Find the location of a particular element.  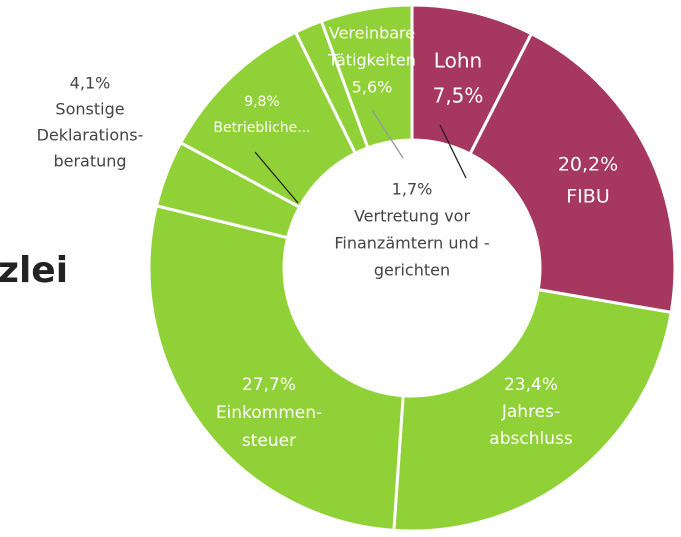

category-label: Sonstige is located at coordinates (89, 109).